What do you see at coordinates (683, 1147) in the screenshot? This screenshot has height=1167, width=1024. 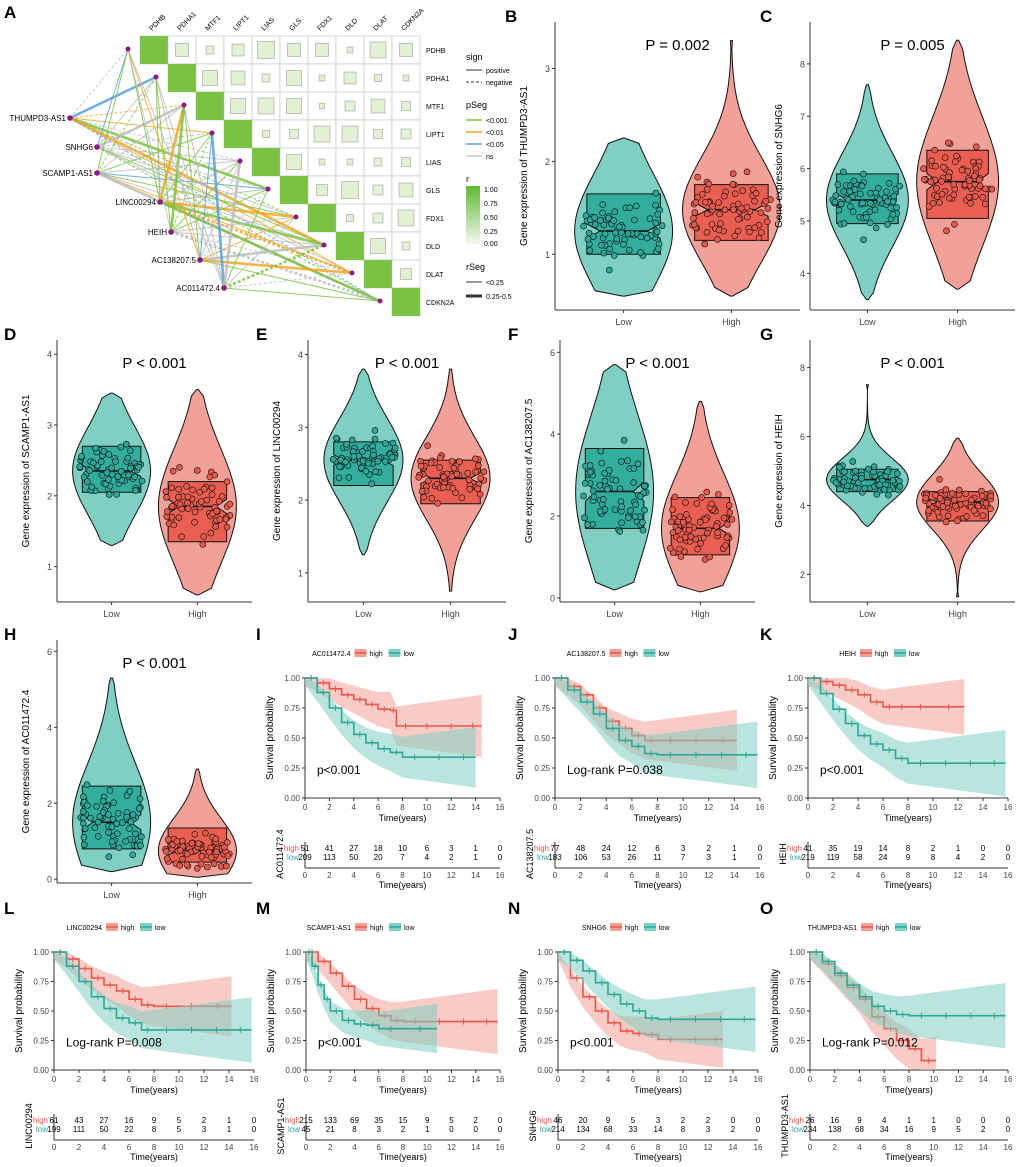 I see `risk-x-tick-label: 10` at bounding box center [683, 1147].